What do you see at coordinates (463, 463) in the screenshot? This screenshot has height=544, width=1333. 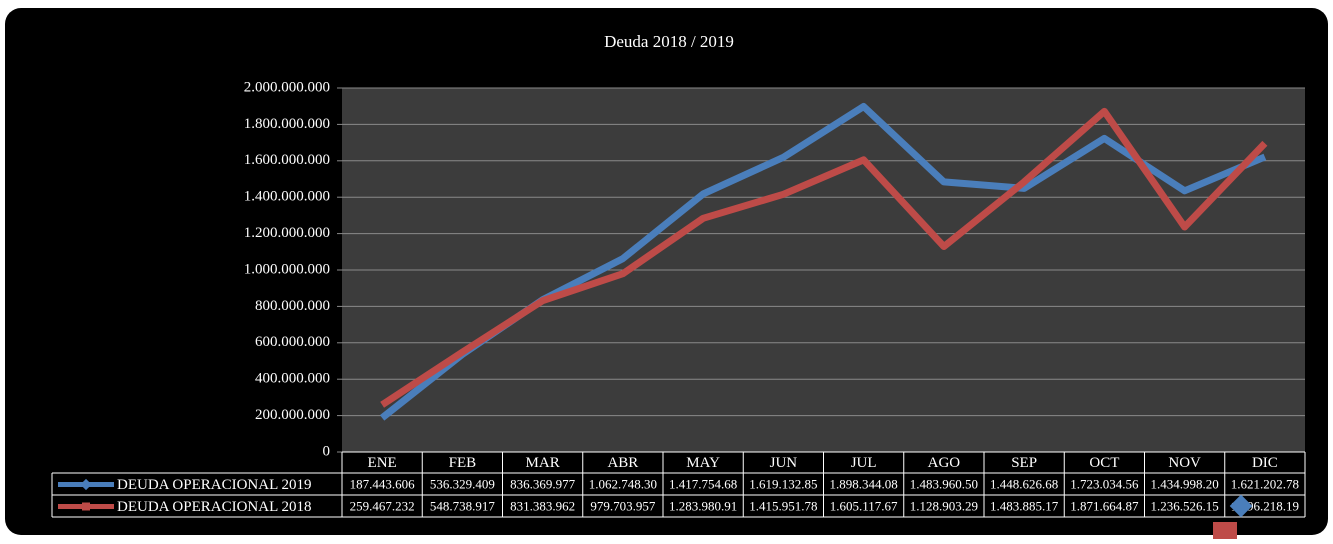 I see `x-tick-label: FEB` at bounding box center [463, 463].